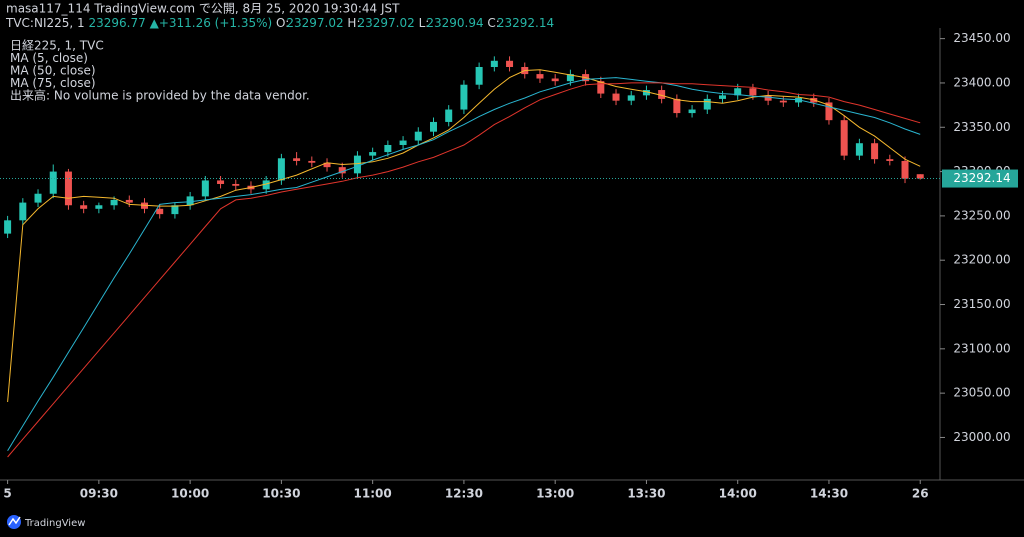  What do you see at coordinates (981, 437) in the screenshot?
I see `y-tick-label: 23000.00` at bounding box center [981, 437].